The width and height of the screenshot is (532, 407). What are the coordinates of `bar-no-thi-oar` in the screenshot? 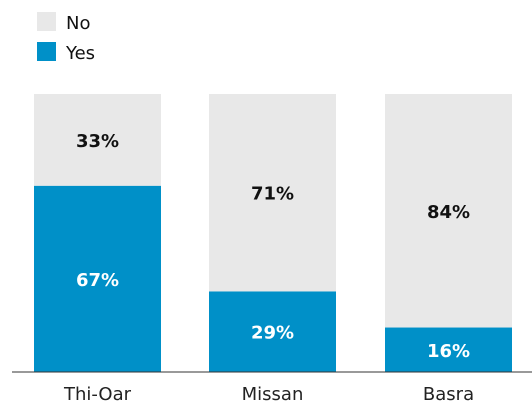 It's located at (97, 140).